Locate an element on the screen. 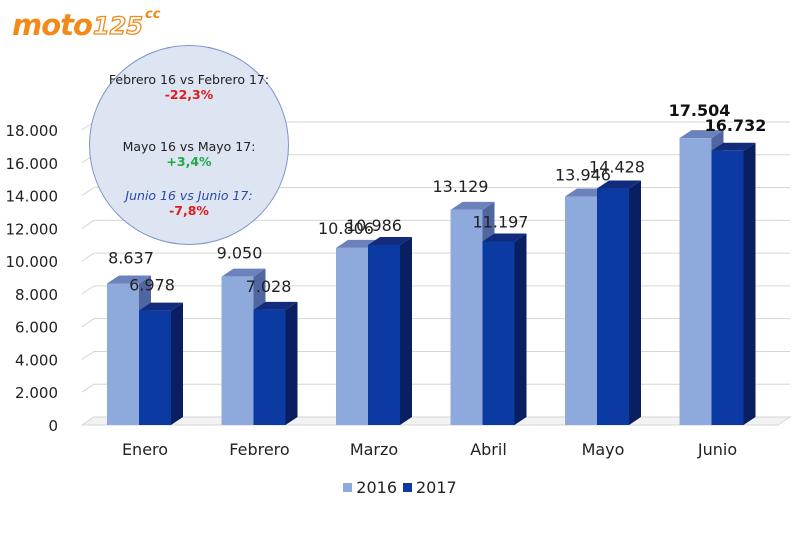 The height and width of the screenshot is (533, 800). legend-label-2016: 2016 is located at coordinates (376, 487).